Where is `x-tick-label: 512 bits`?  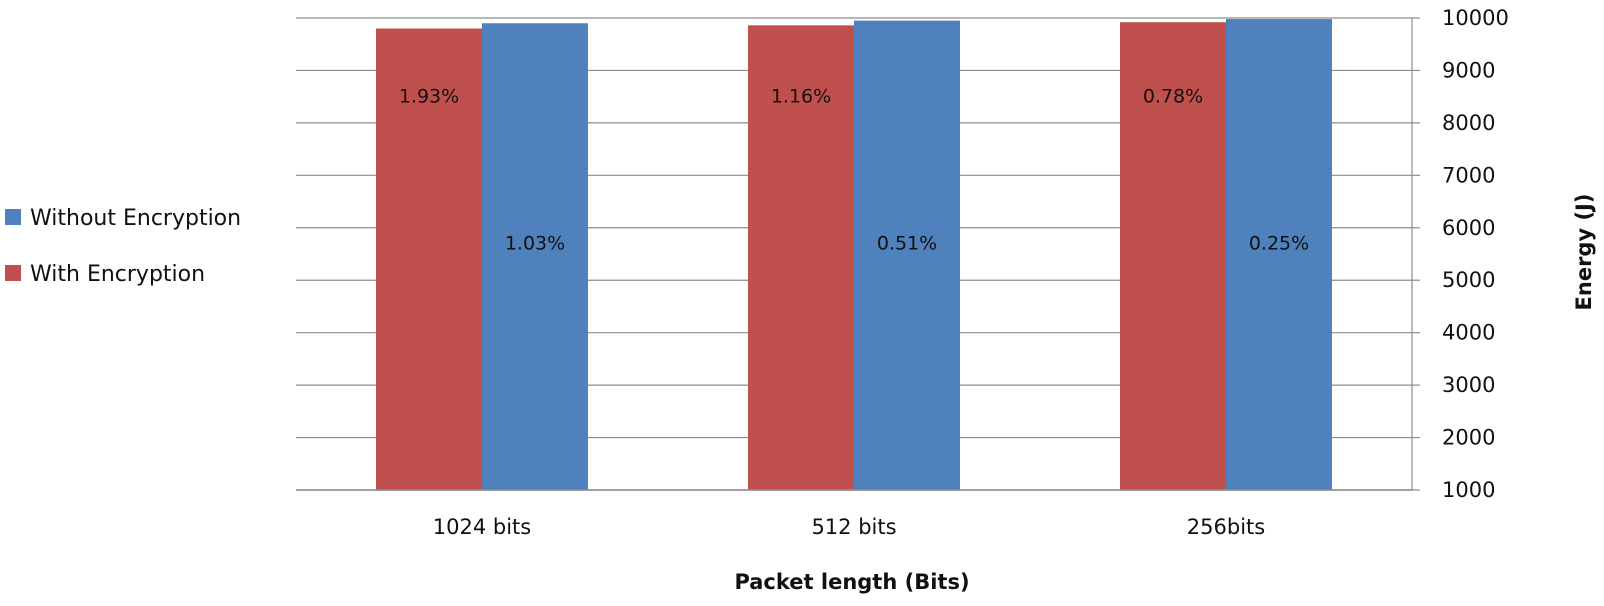 x-tick-label: 512 bits is located at coordinates (853, 527).